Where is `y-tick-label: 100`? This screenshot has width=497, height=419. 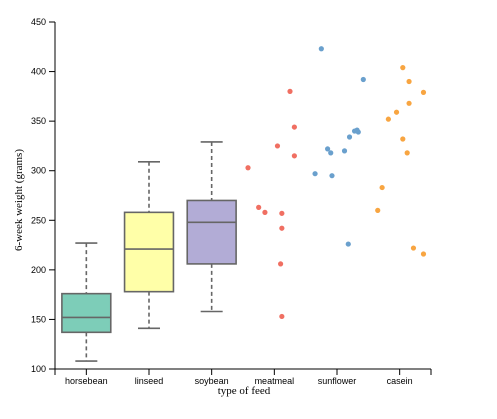
y-tick-label: 100 is located at coordinates (38, 369).